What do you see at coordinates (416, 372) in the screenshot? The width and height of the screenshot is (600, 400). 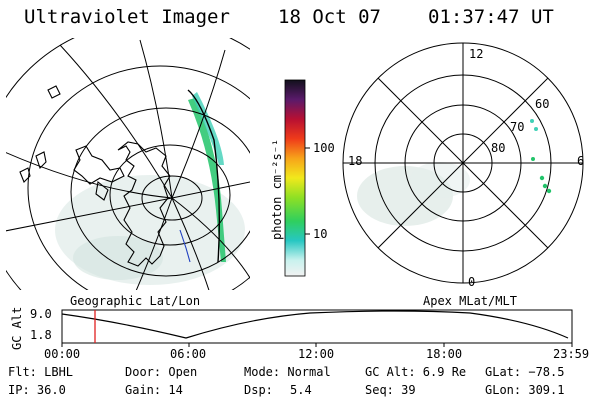 I see `gc-alt-info: GC Alt: 6.9 Re` at bounding box center [416, 372].